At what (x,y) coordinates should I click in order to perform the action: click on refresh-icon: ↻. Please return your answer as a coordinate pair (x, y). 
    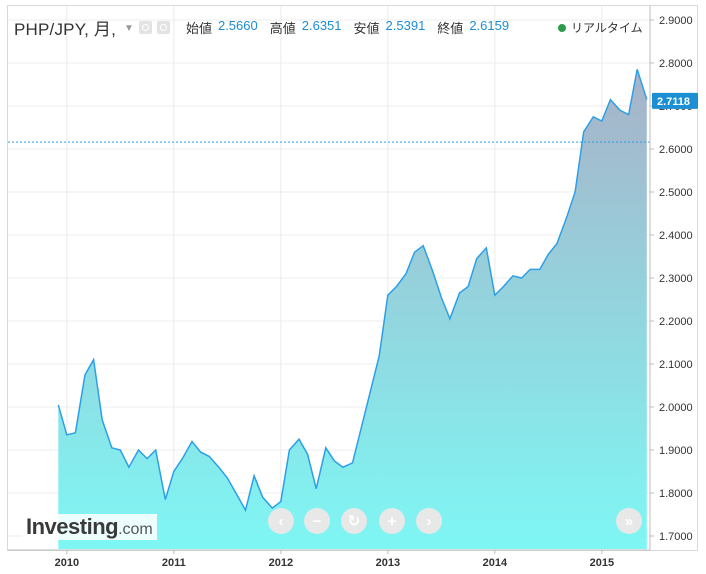
    Looking at the image, I should click on (354, 521).